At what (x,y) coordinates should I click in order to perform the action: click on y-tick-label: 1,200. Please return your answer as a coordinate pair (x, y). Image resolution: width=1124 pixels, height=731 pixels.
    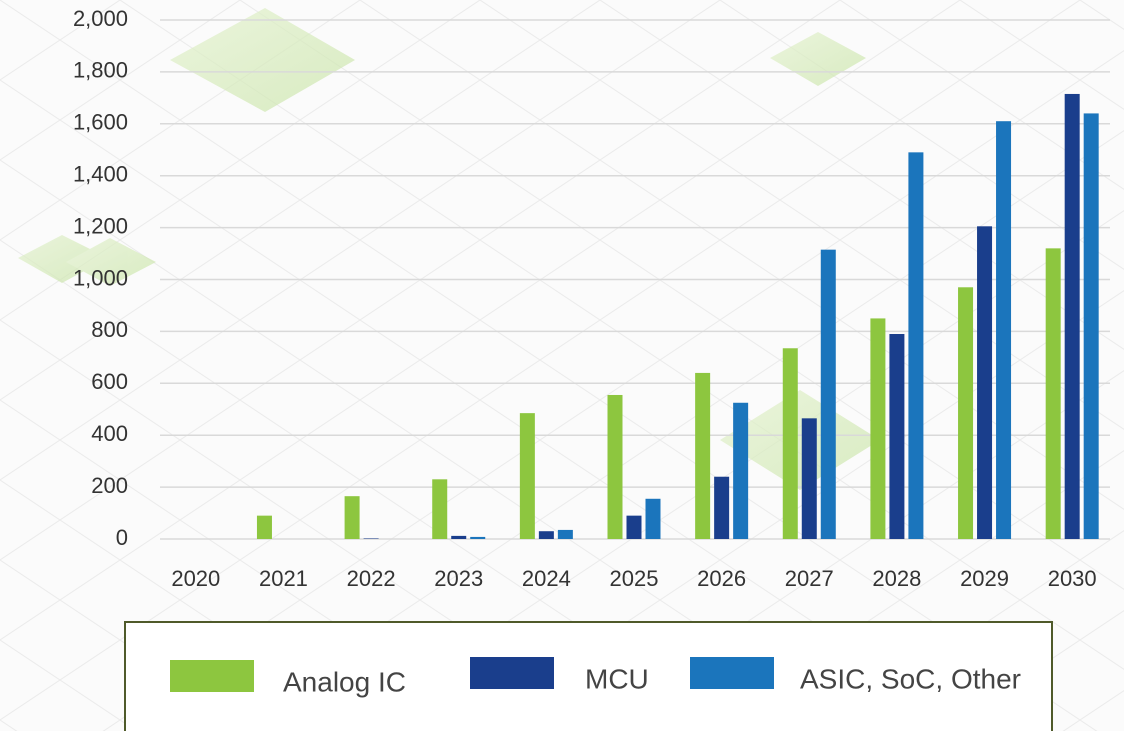
    Looking at the image, I should click on (100, 225).